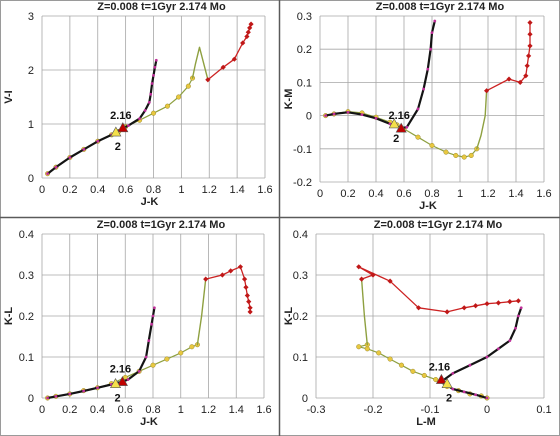  I want to click on y-tick-label: -0.2, so click(302, 183).